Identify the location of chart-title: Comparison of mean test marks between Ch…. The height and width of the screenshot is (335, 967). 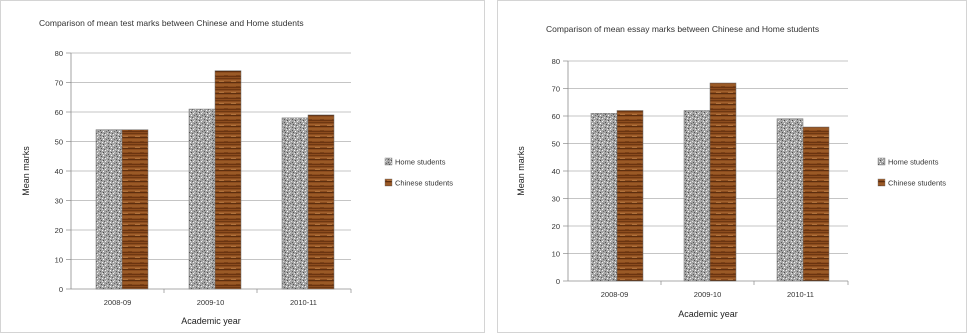
(171, 23).